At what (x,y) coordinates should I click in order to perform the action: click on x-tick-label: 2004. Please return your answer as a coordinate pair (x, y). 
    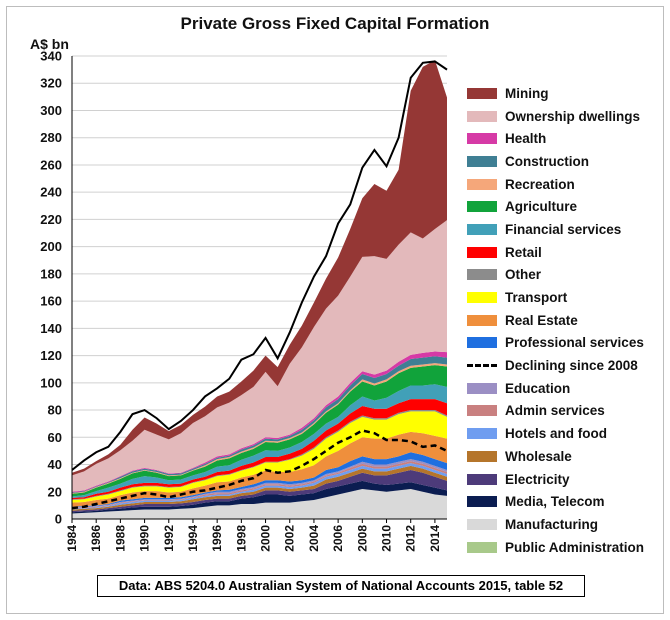
    Looking at the image, I should click on (314, 538).